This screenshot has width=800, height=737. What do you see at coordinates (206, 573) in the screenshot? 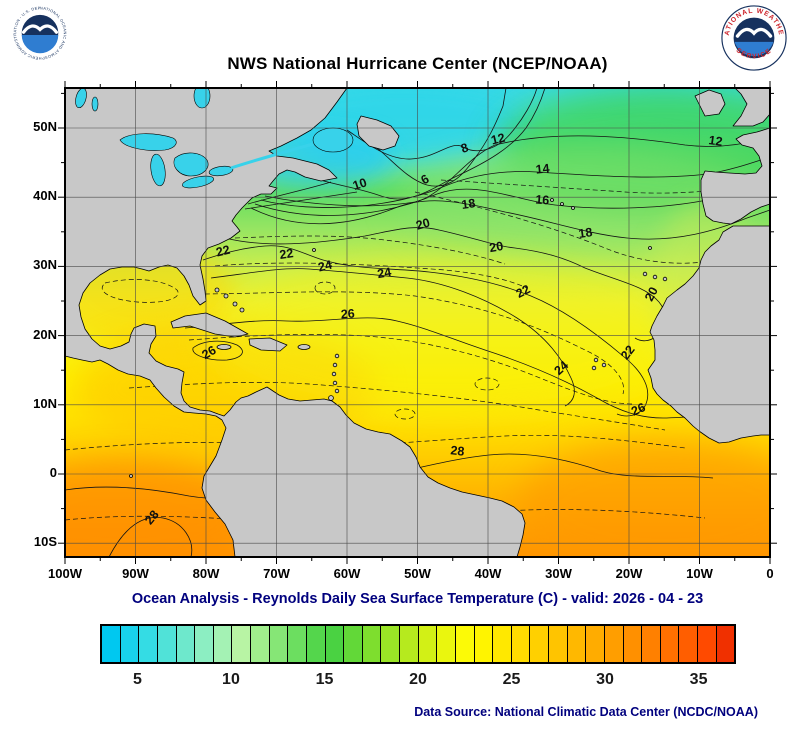
I see `lon-label: 80W` at bounding box center [206, 573].